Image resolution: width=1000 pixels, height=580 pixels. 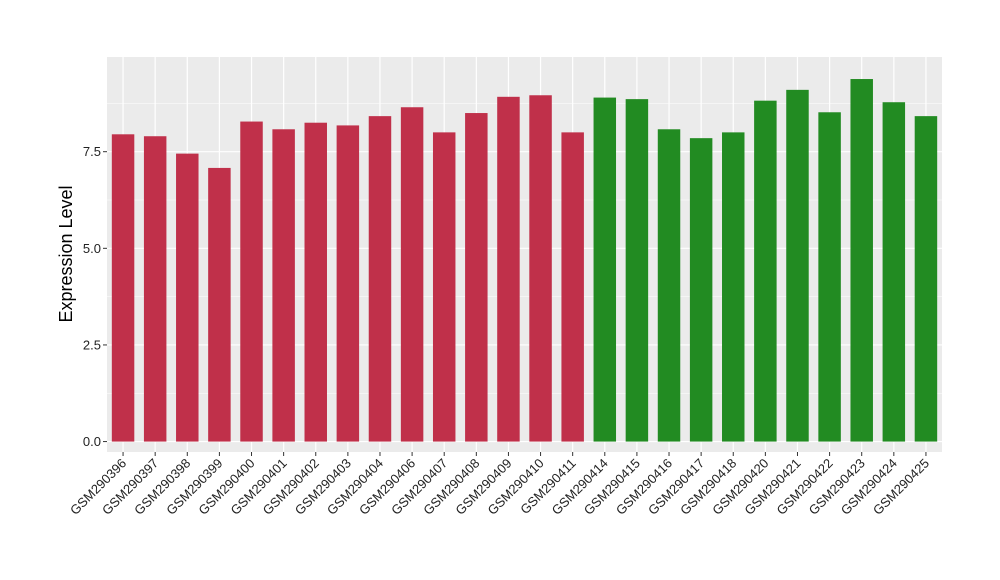 What do you see at coordinates (95, 296) in the screenshot?
I see `y-axis-ticks: 0.0 2.5 5.0 7.5` at bounding box center [95, 296].